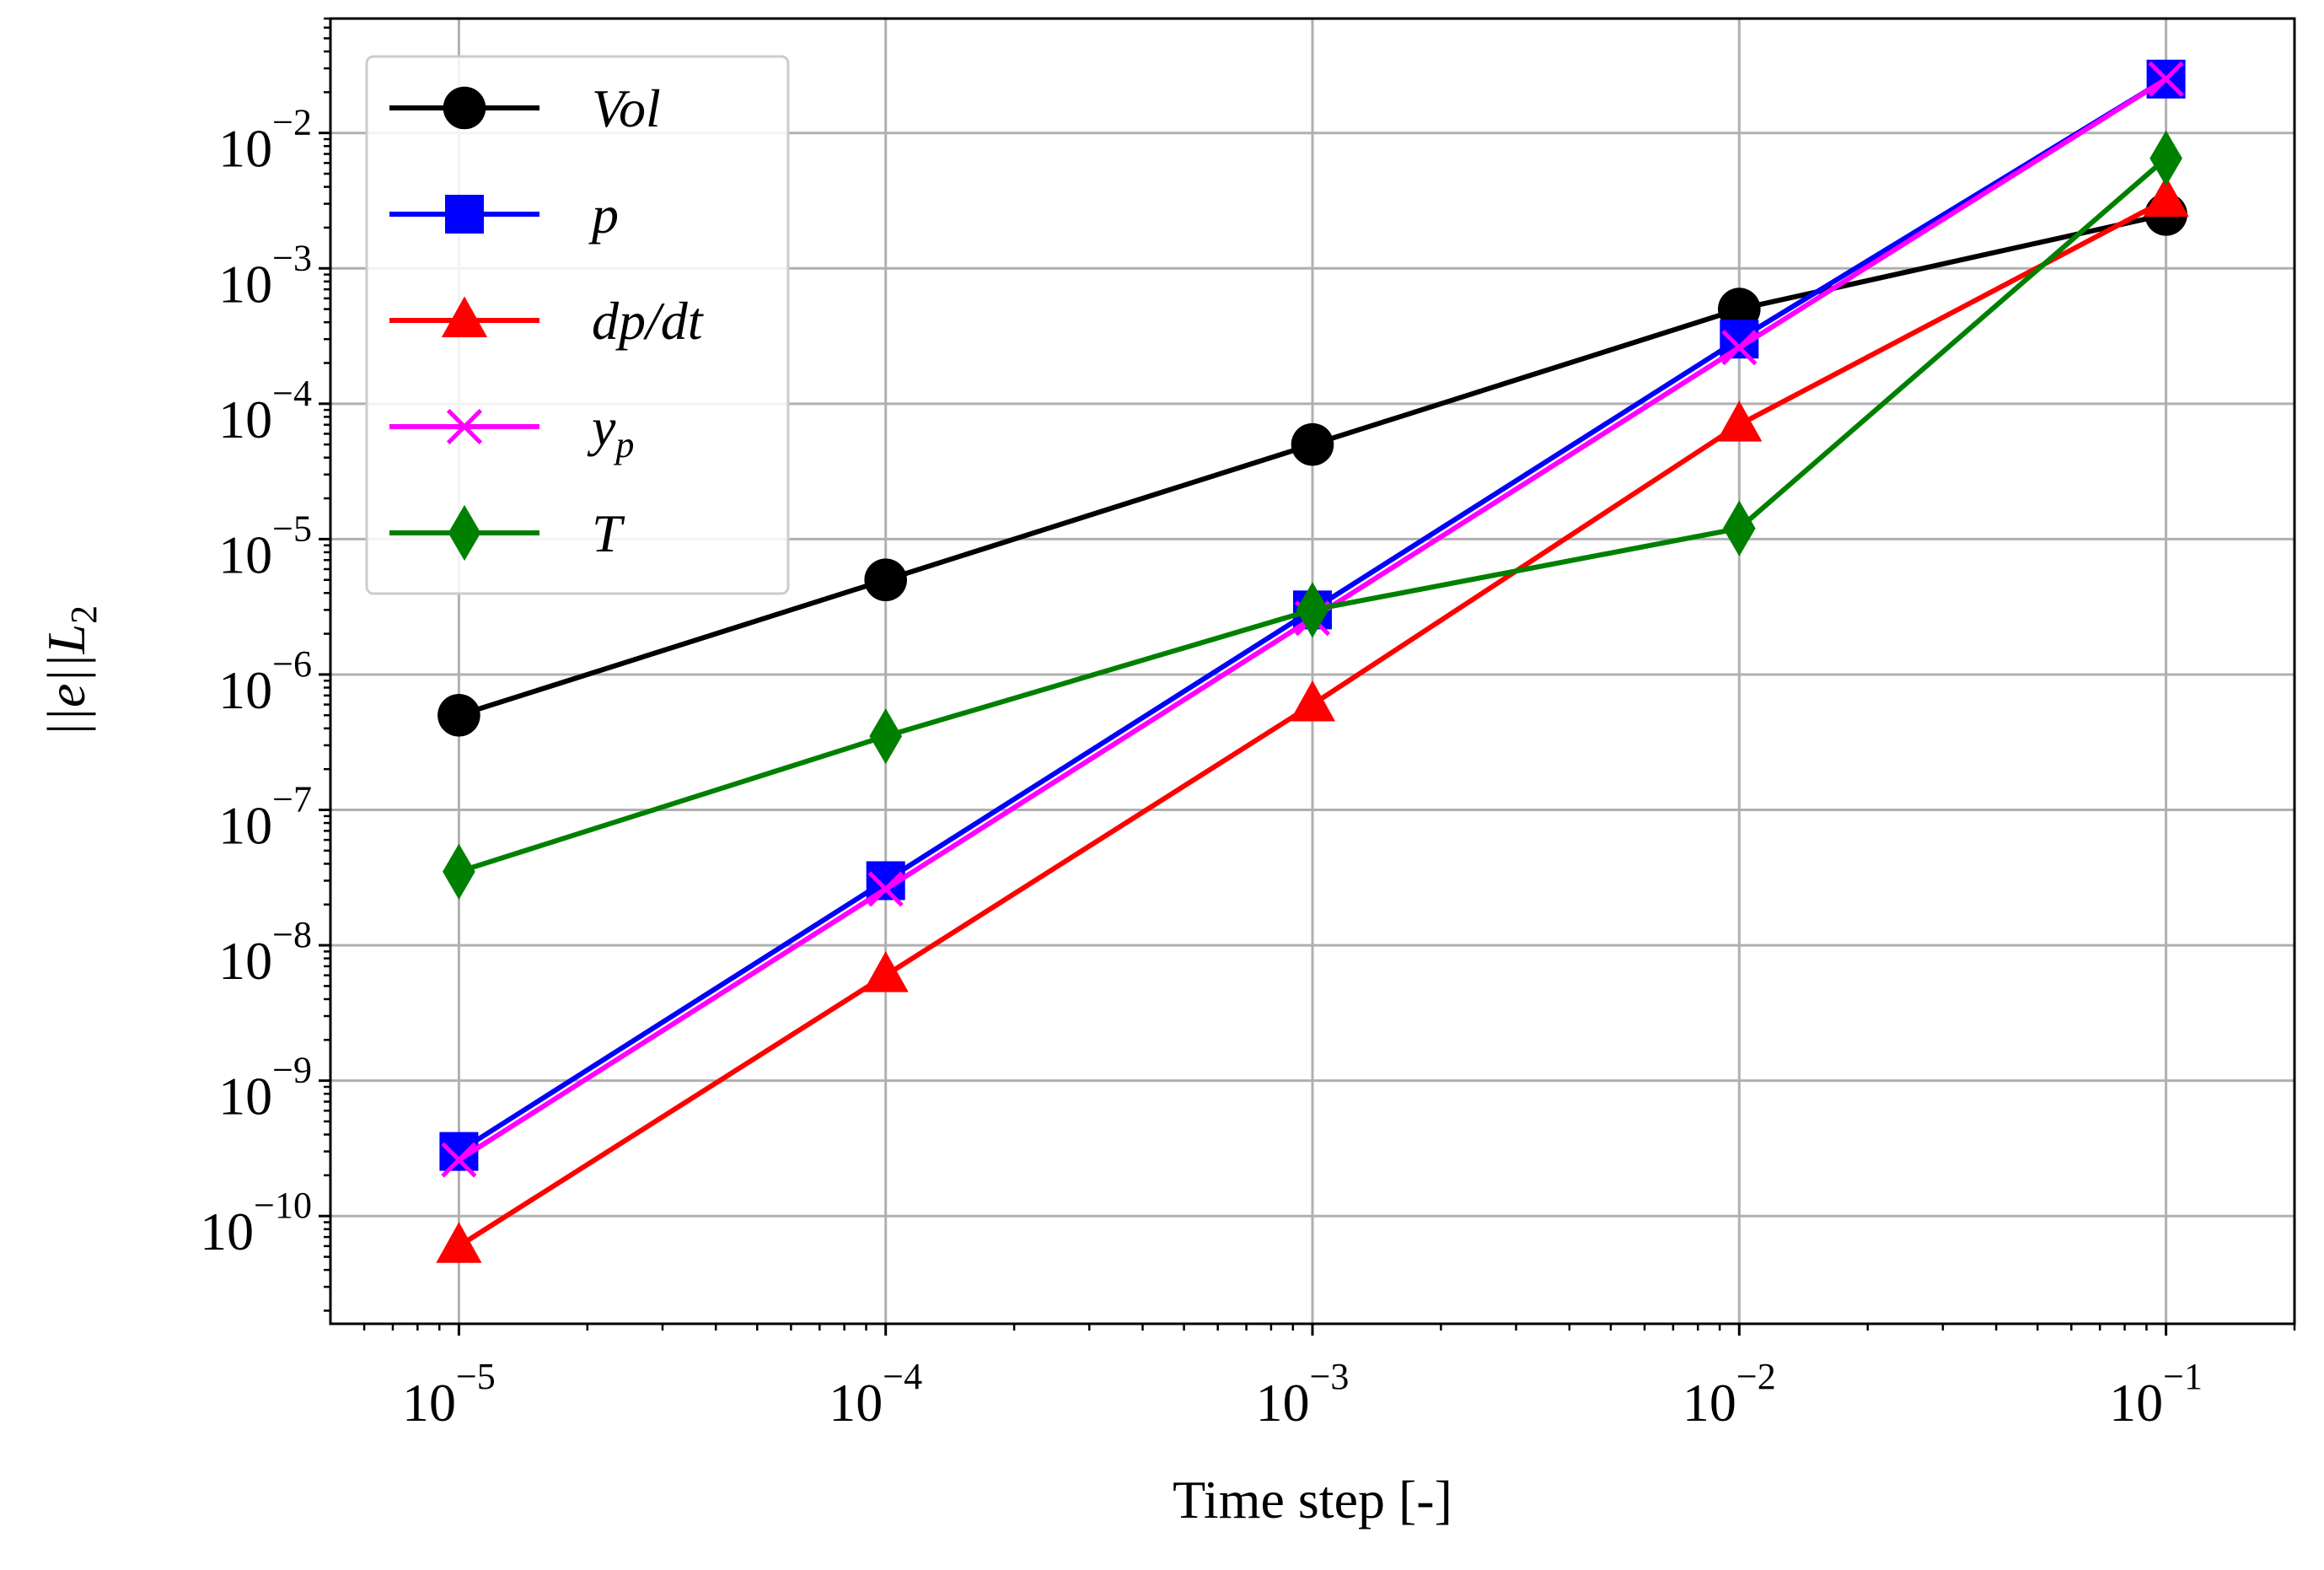 The width and height of the screenshot is (2324, 1570). Describe the element at coordinates (547, 321) in the screenshot. I see `legend-entry: dp/dt` at that location.